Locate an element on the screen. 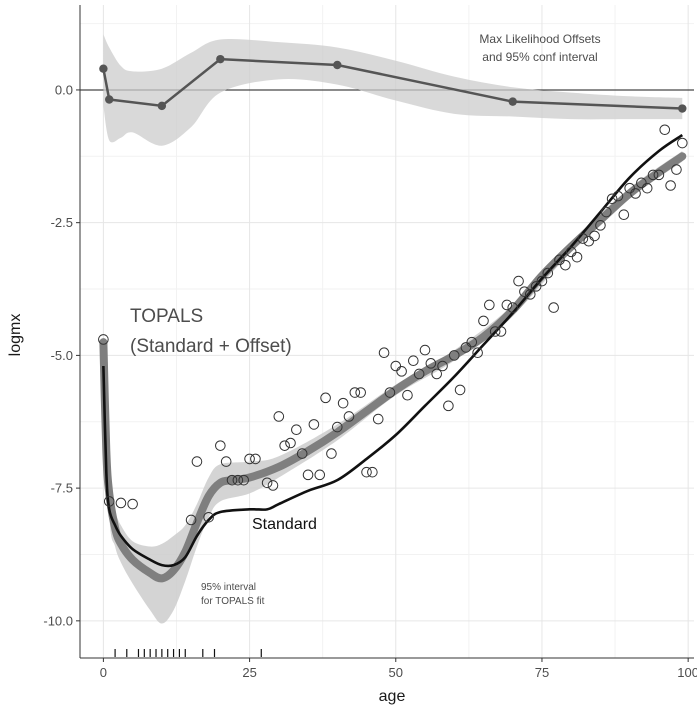  interval-annotation-line1: 95% interval is located at coordinates (228, 587).